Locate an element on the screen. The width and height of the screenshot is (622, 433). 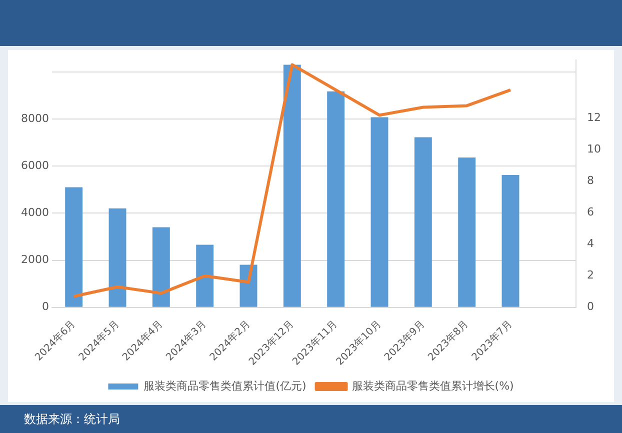
y2-tick-label: 10 is located at coordinates (594, 149).